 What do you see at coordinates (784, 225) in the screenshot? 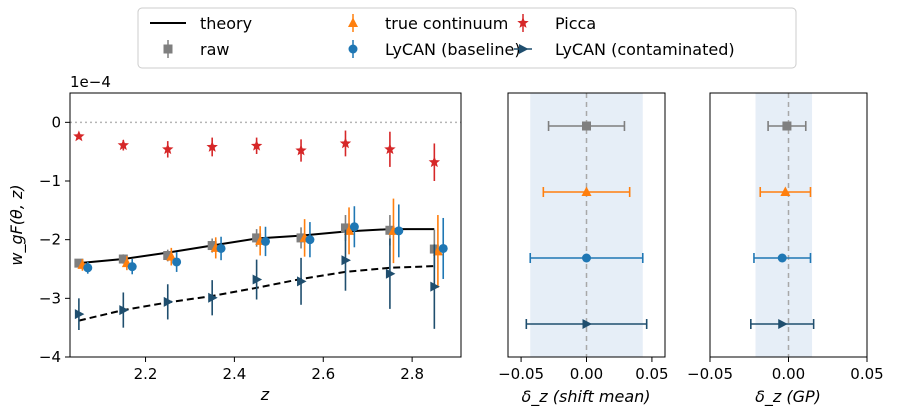
I see `gp-sigma-band` at bounding box center [784, 225].